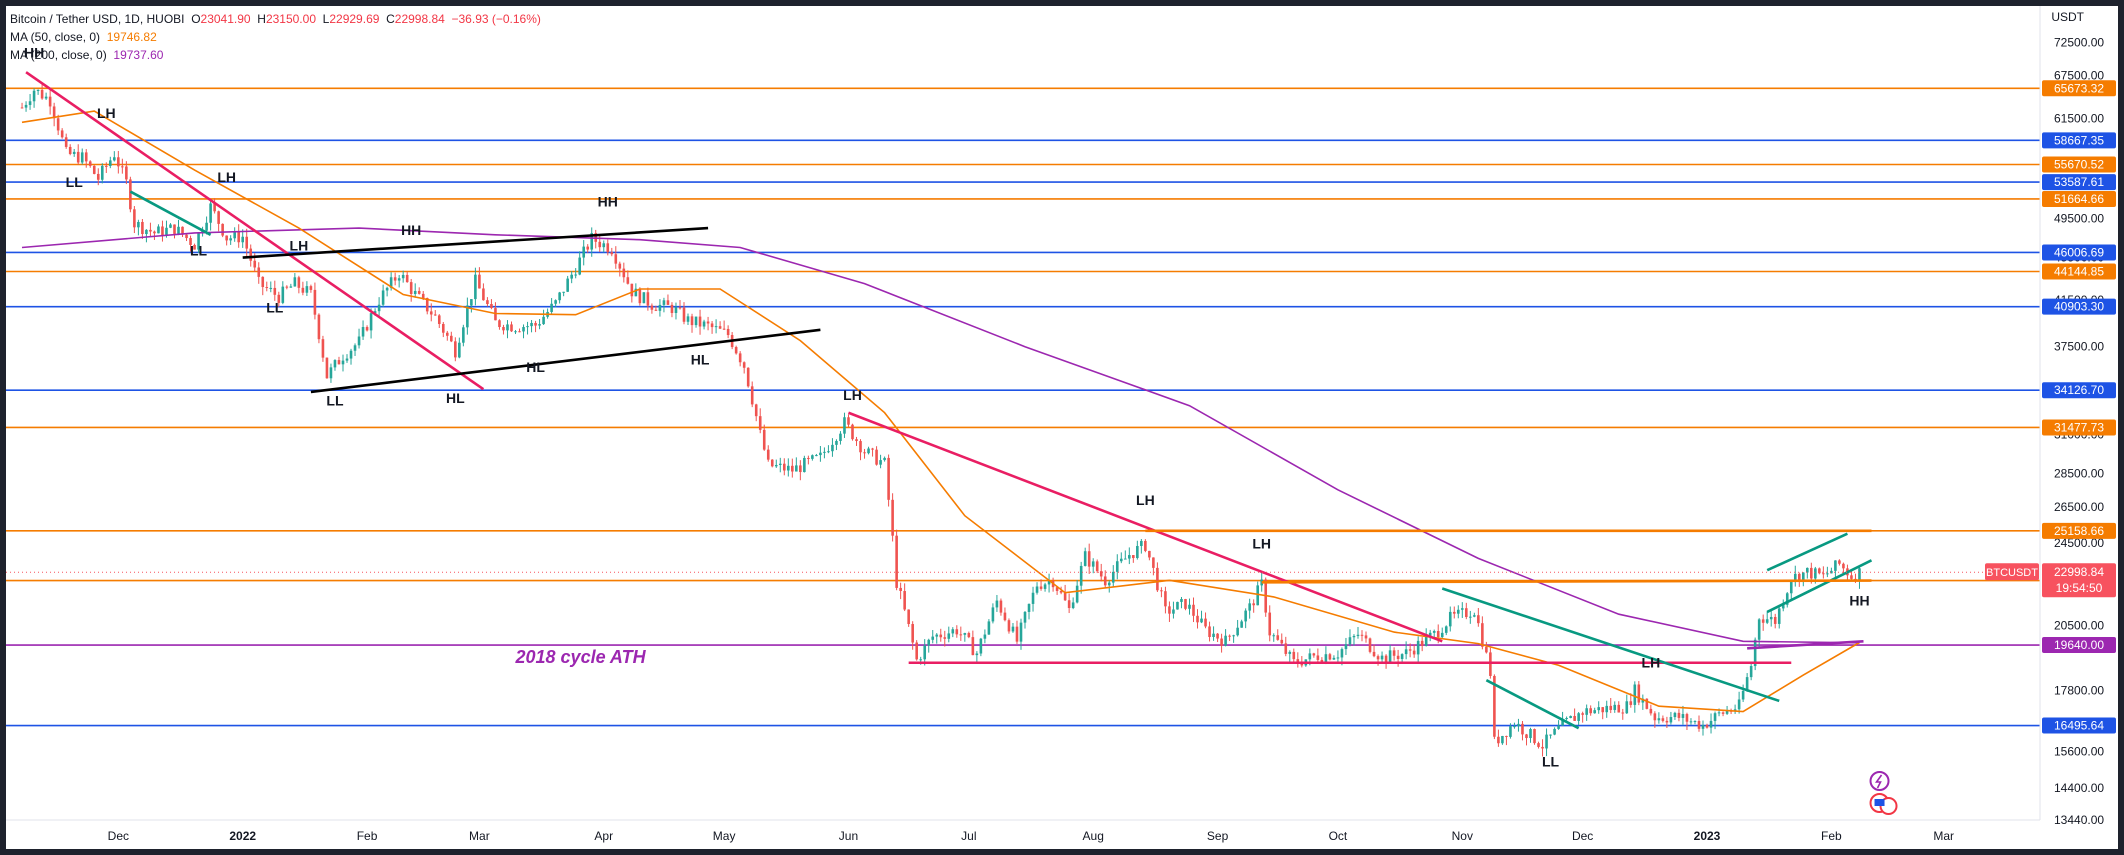 The height and width of the screenshot is (855, 2124). I want to click on y-tick-label: 24500.00, so click(2079, 543).